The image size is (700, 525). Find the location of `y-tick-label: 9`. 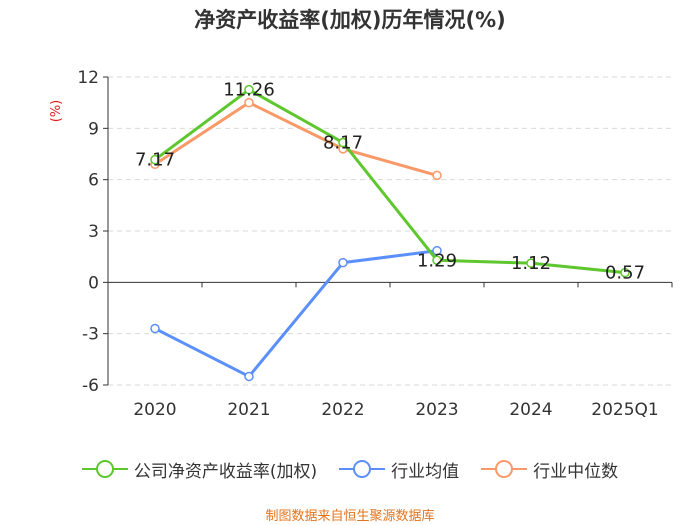

y-tick-label: 9 is located at coordinates (93, 129).